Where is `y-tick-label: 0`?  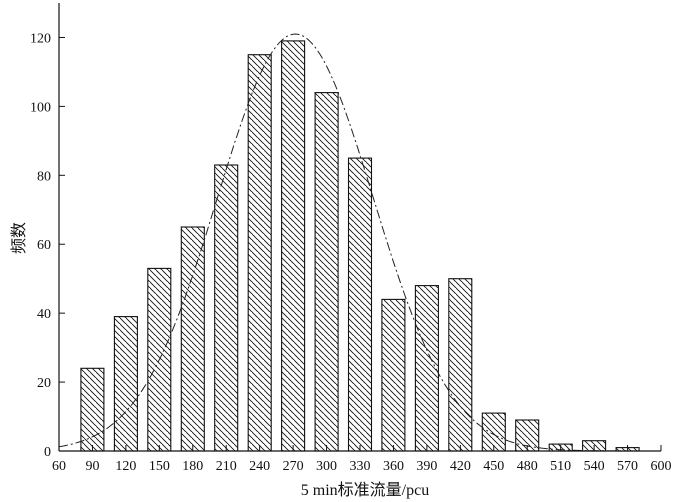
y-tick-label: 0 is located at coordinates (47, 452).